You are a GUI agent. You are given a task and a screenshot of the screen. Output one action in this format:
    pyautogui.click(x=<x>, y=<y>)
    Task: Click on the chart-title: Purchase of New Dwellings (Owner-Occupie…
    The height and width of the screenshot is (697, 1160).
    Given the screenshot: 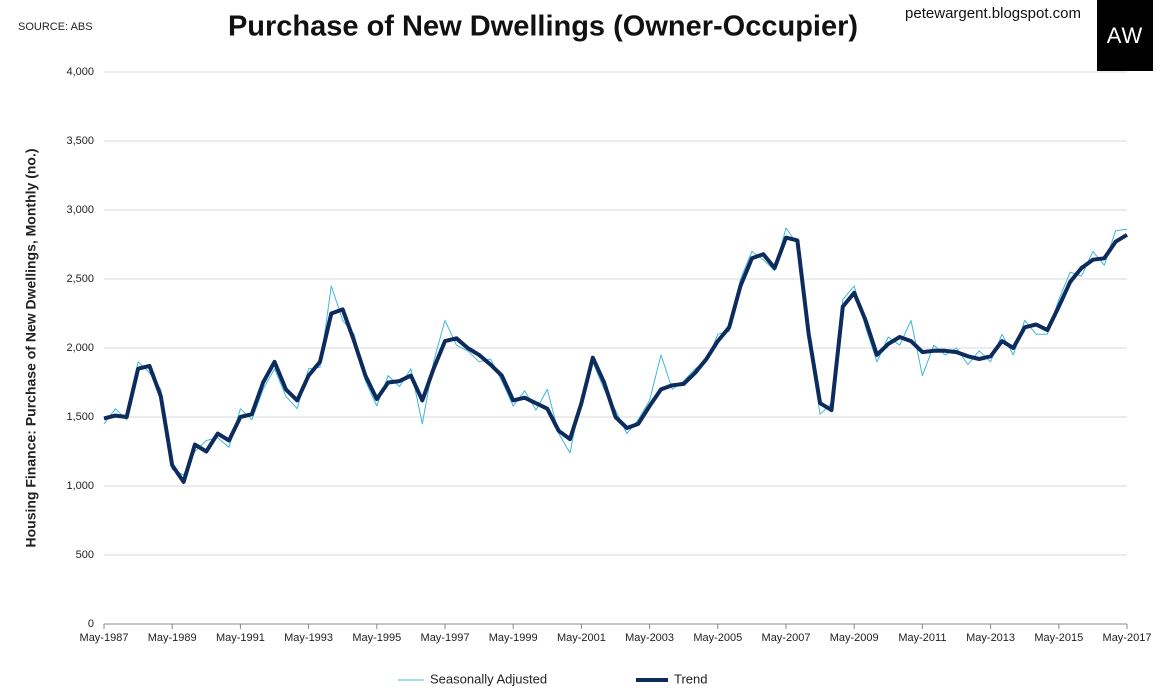 What is the action you would take?
    pyautogui.click(x=543, y=27)
    